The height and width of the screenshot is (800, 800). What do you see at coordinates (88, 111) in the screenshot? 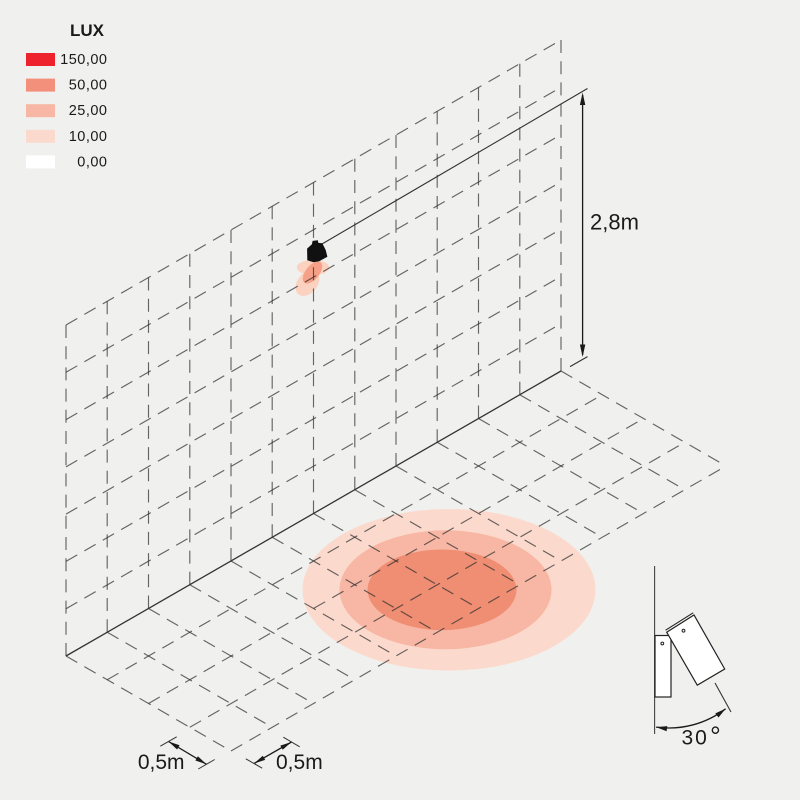
I see `svg-text: 25,00` at bounding box center [88, 111].